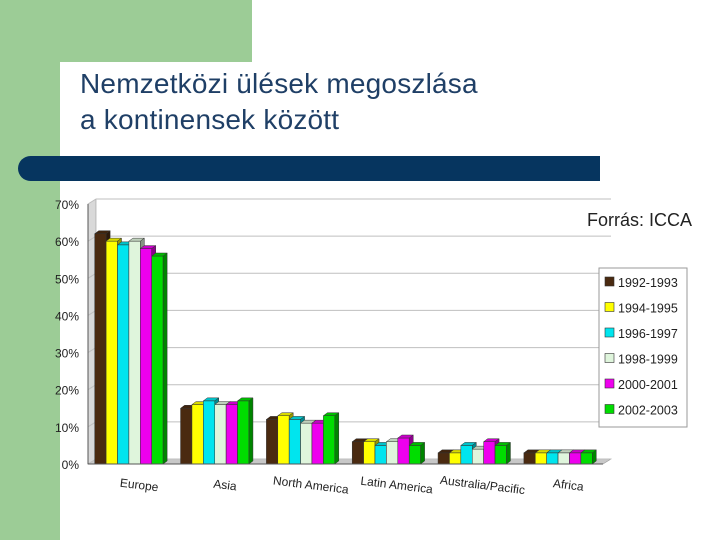 This screenshot has width=720, height=540. What do you see at coordinates (648, 385) in the screenshot?
I see `legend-label: 2000-2001` at bounding box center [648, 385].